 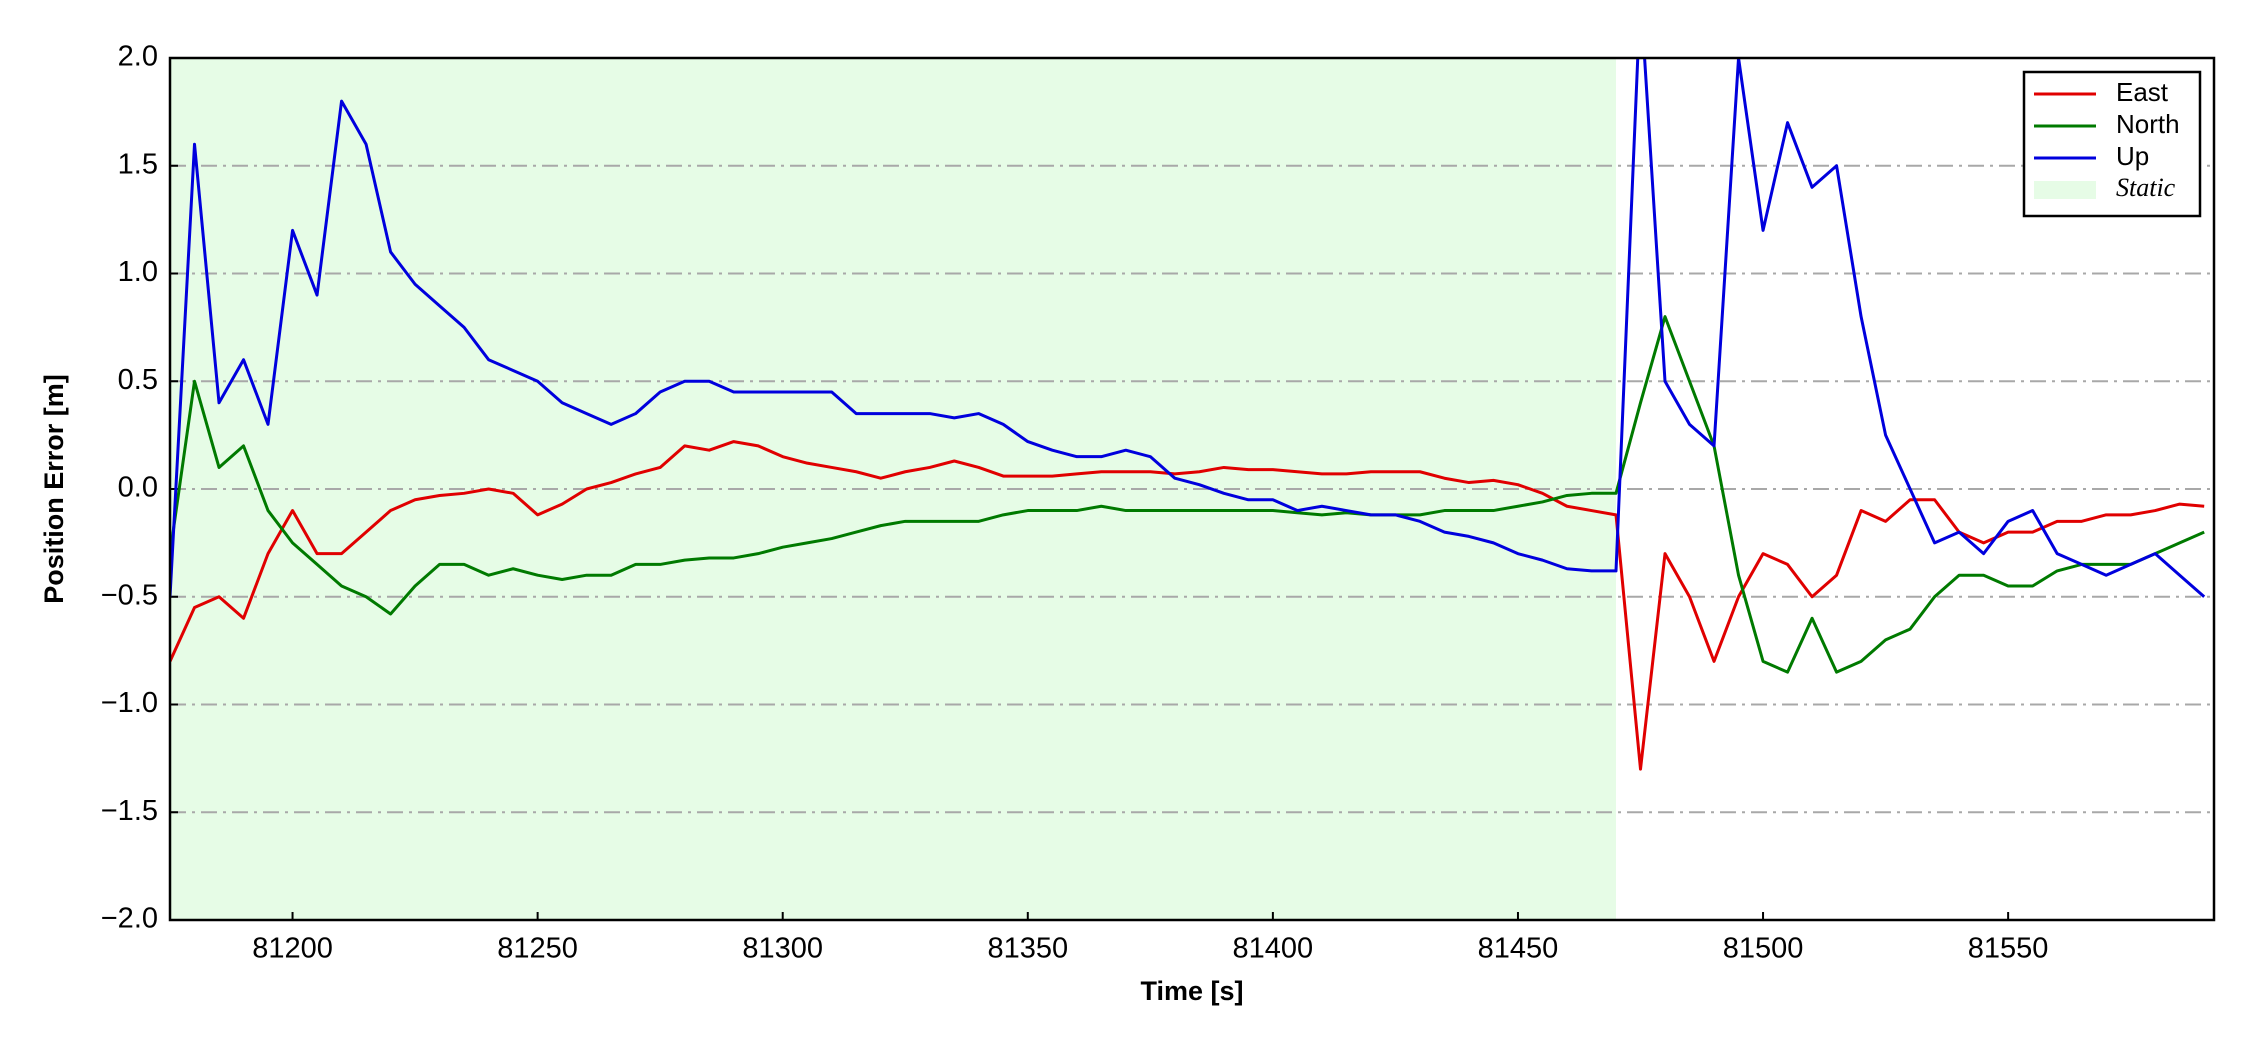 What do you see at coordinates (1273, 949) in the screenshot?
I see `x-tick-label: 81400` at bounding box center [1273, 949].